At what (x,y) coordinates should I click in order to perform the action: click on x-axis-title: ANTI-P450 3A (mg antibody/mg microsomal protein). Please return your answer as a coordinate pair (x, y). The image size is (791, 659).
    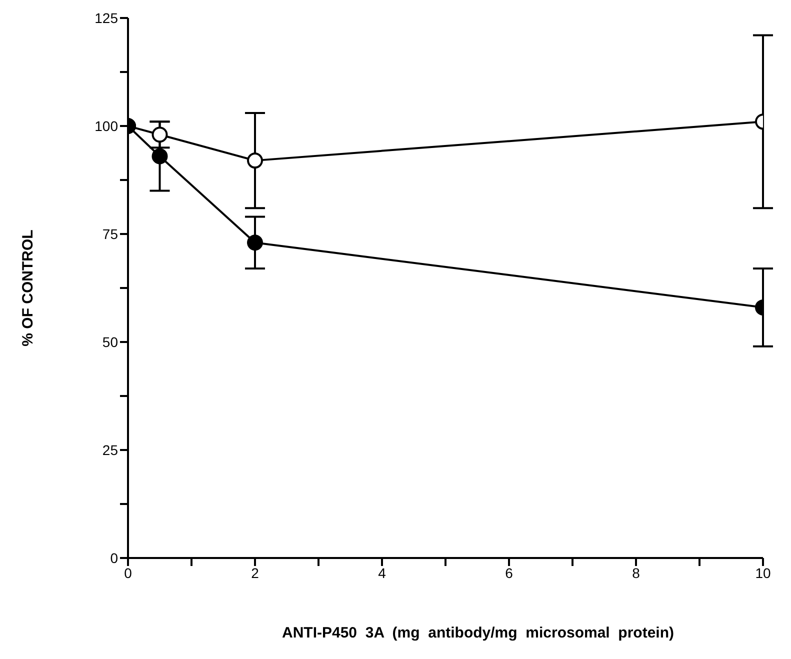
    Looking at the image, I should click on (478, 633).